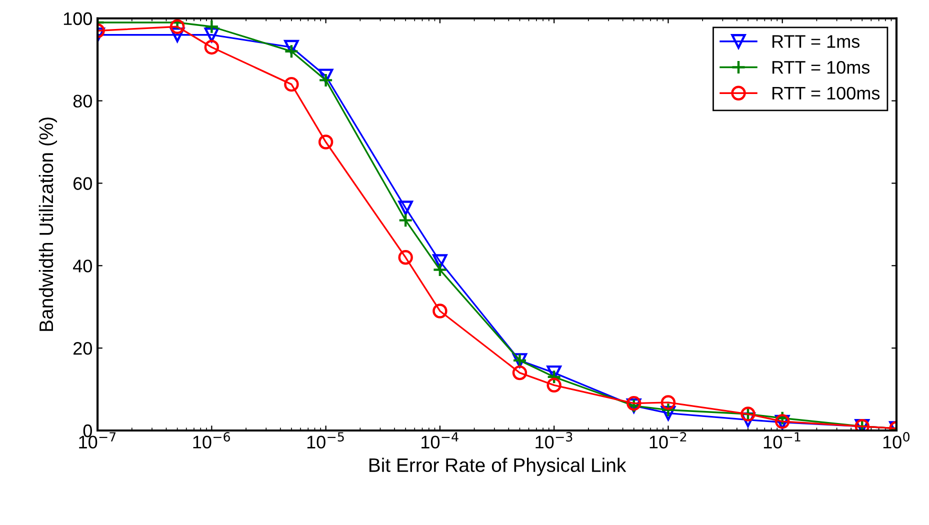 Image resolution: width=929 pixels, height=525 pixels. I want to click on x-tick-label: 10$^{−2}$, so click(668, 440).